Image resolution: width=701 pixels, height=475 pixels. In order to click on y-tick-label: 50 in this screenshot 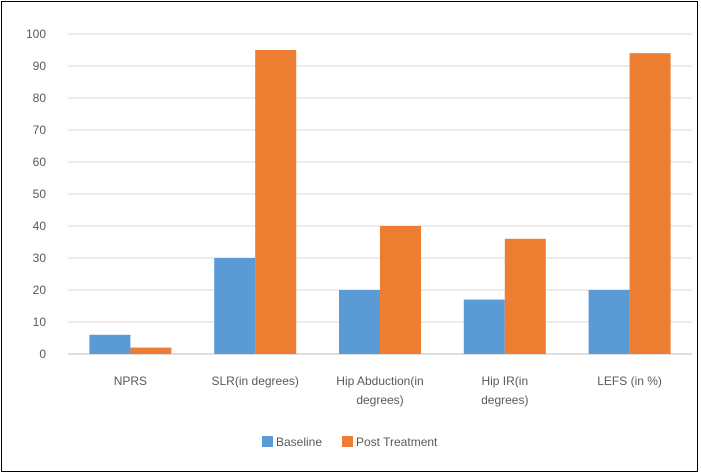, I will do `click(40, 194)`.